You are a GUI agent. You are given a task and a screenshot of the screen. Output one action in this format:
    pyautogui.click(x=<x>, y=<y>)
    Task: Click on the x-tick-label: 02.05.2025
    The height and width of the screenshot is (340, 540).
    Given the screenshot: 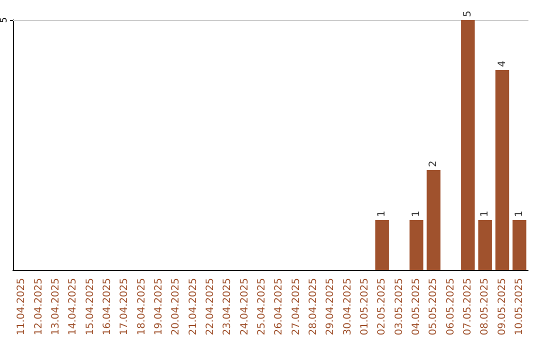 What is the action you would take?
    pyautogui.click(x=382, y=307)
    